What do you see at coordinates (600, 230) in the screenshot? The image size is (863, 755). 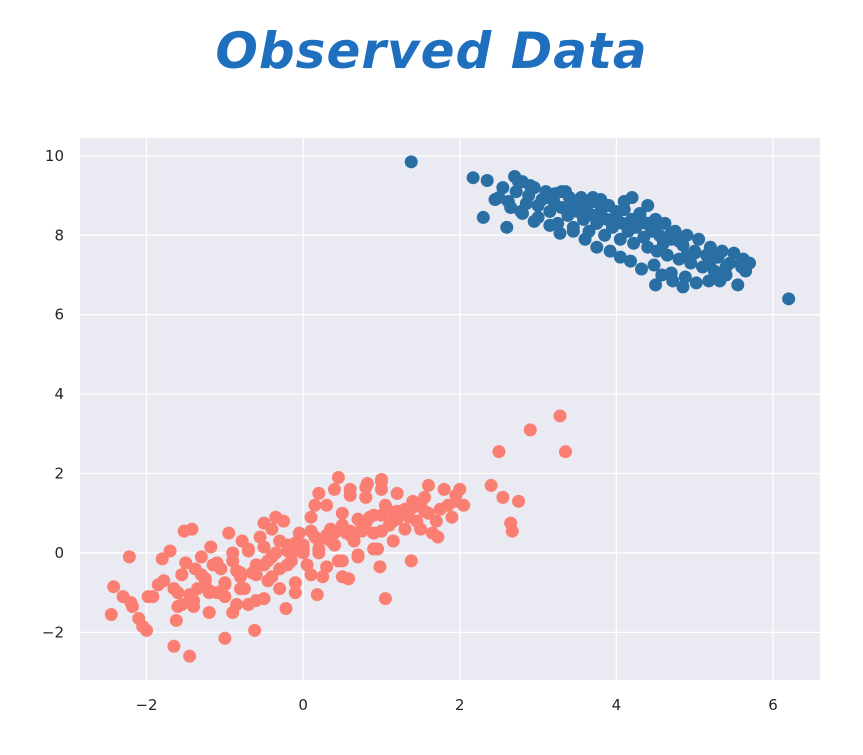 I see `series-blue-cluster` at bounding box center [600, 230].